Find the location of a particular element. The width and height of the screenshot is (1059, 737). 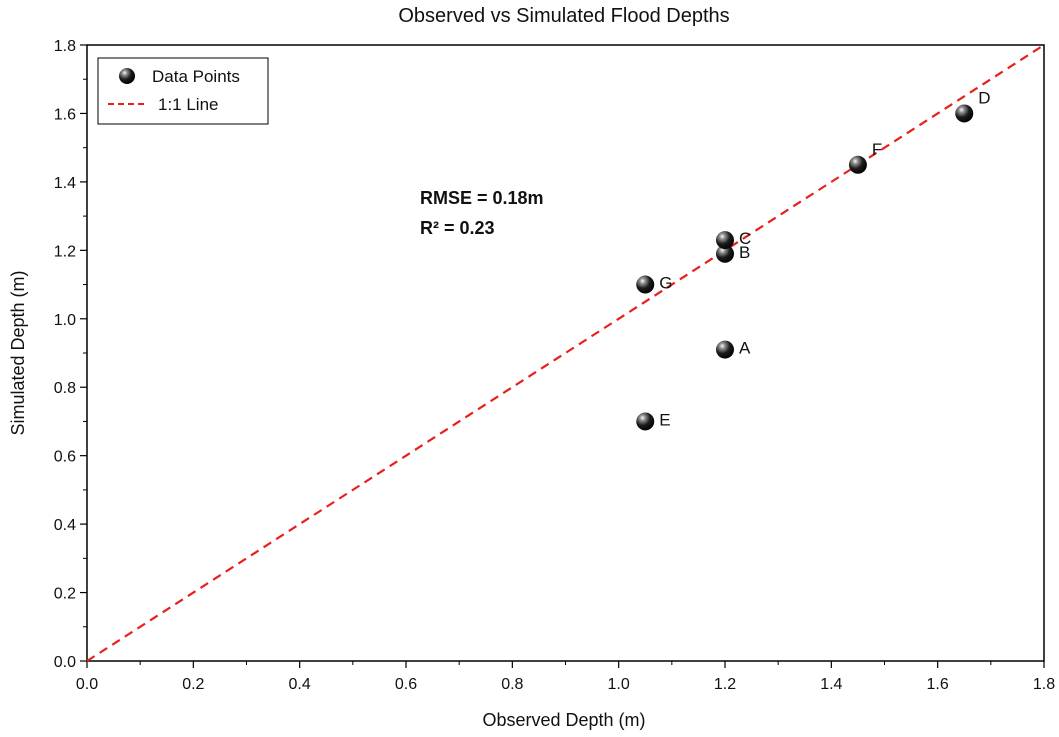

data-label-b: B is located at coordinates (744, 252).